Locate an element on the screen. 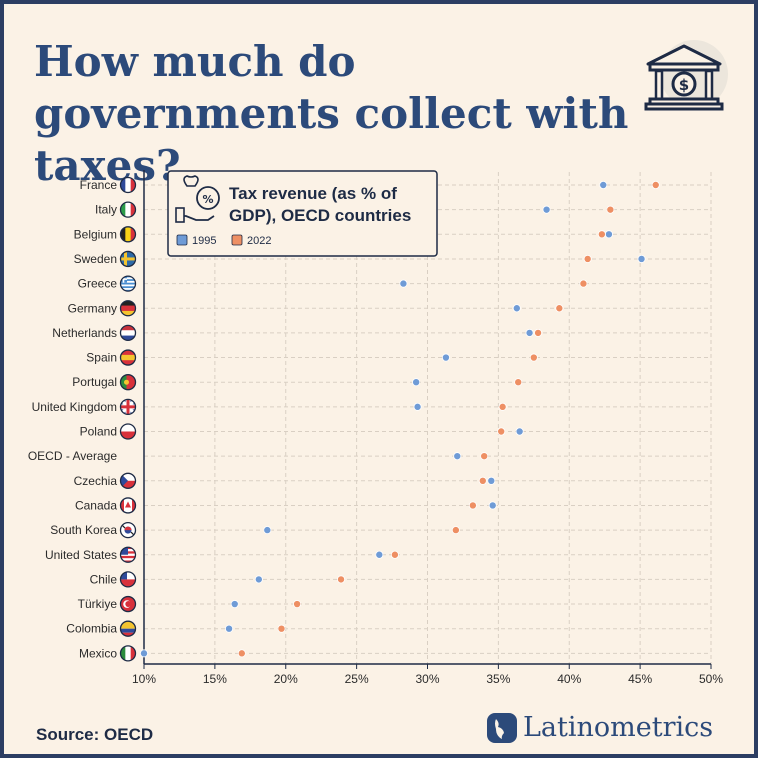 The height and width of the screenshot is (758, 758). legend-label-2022: 2022 is located at coordinates (259, 241).